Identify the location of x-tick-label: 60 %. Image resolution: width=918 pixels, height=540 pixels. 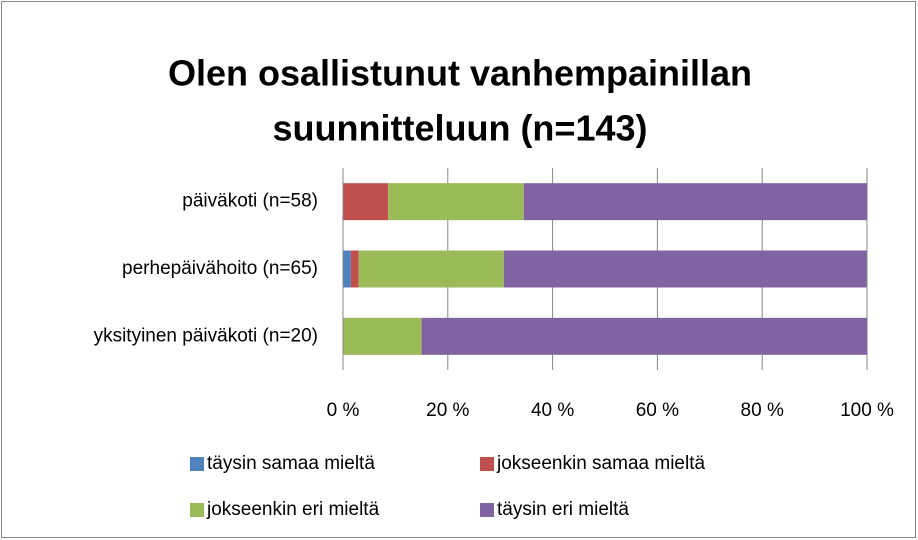
(657, 410).